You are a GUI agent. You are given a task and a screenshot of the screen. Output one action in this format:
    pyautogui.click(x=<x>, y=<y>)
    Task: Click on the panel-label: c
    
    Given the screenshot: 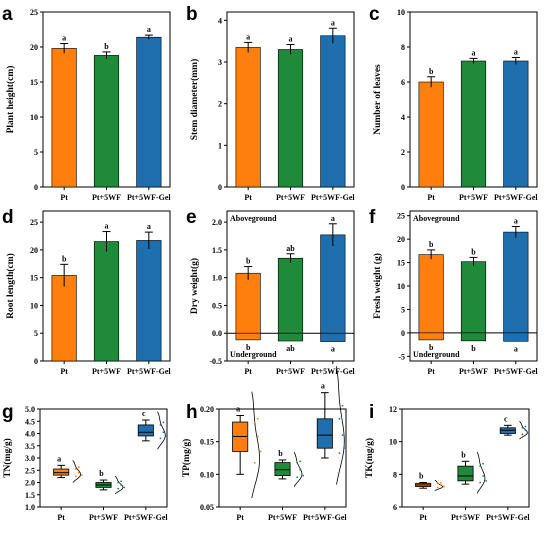 What is the action you would take?
    pyautogui.click(x=374, y=14)
    